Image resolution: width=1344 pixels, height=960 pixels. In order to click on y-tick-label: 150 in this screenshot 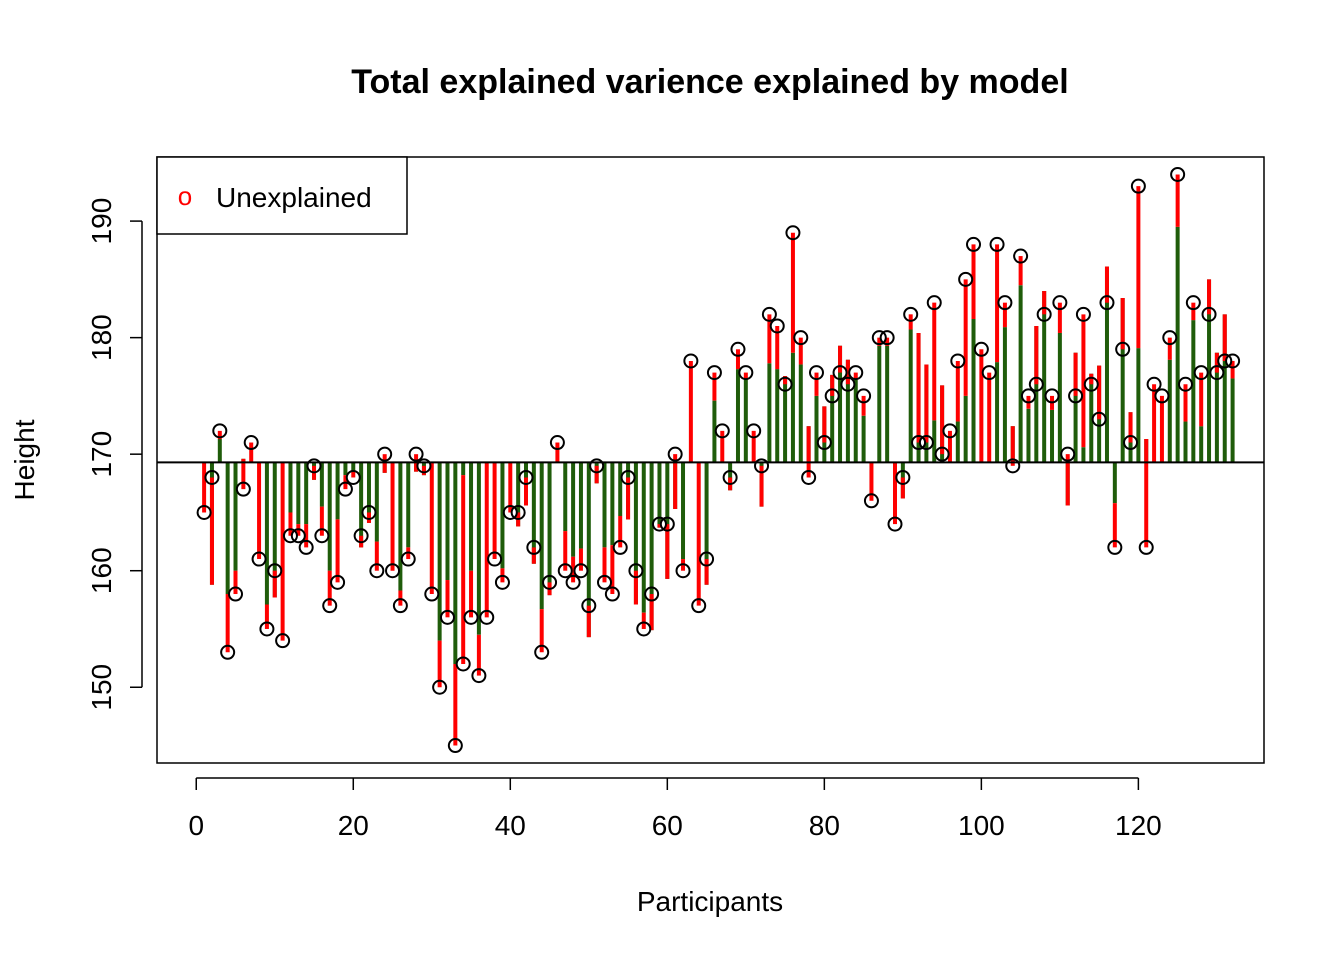, I will do `click(101, 687)`.